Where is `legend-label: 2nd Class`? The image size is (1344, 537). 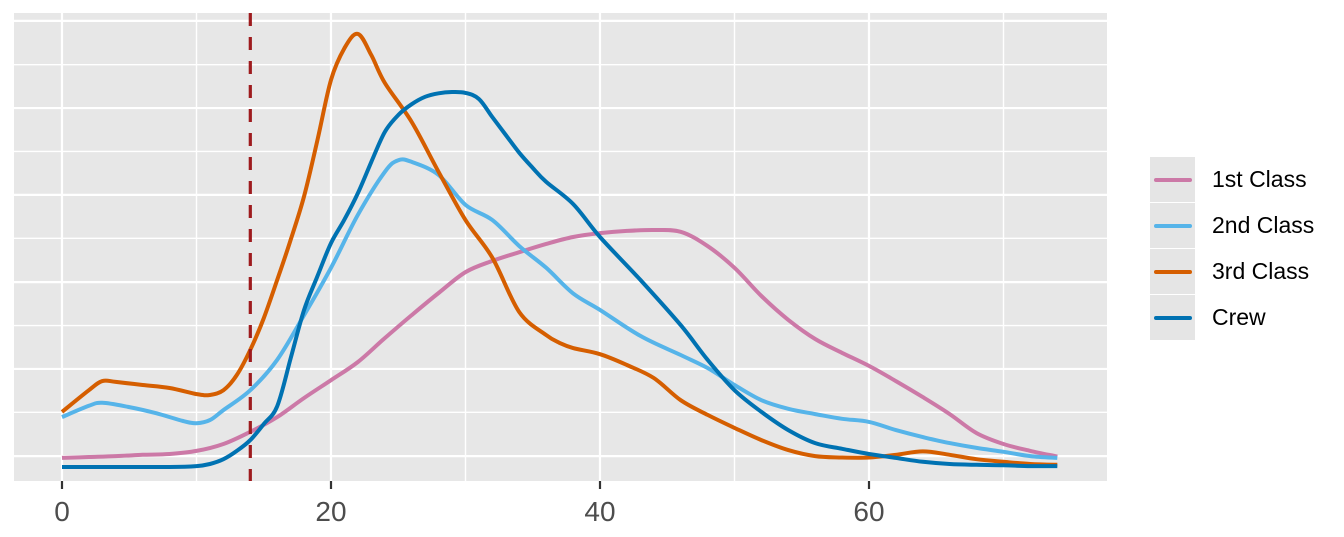
legend-label: 2nd Class is located at coordinates (1263, 225).